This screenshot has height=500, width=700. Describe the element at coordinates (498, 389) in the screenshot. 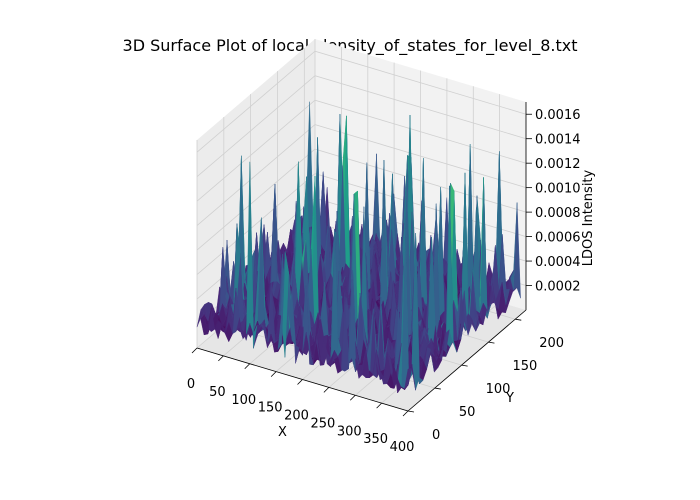

I see `y-tick-label: 100` at that location.